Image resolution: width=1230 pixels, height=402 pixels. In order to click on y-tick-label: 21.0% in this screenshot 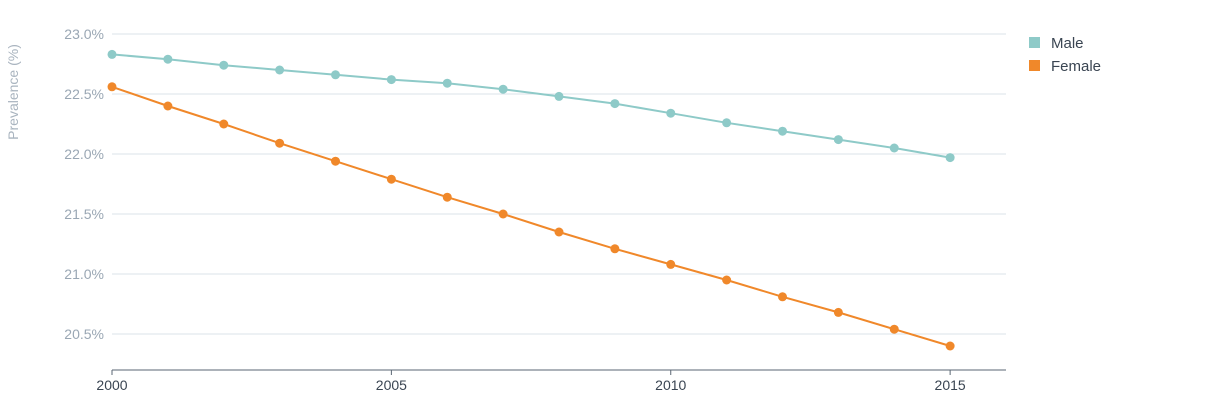, I will do `click(84, 274)`.